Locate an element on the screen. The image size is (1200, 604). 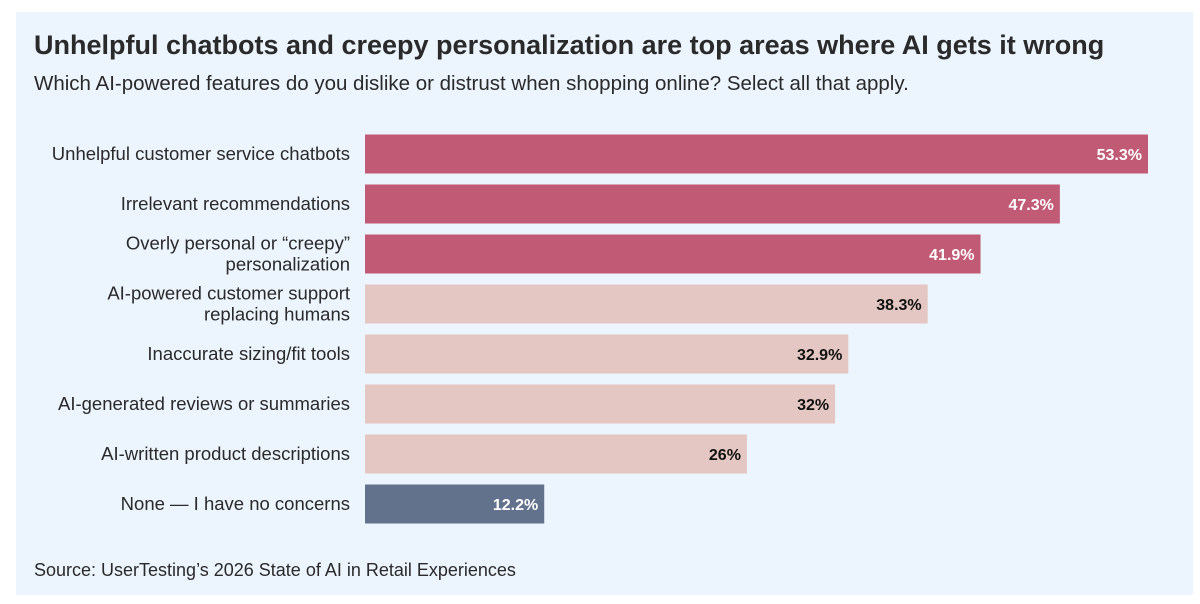
category-label: AI-written product descriptions is located at coordinates (225, 453).